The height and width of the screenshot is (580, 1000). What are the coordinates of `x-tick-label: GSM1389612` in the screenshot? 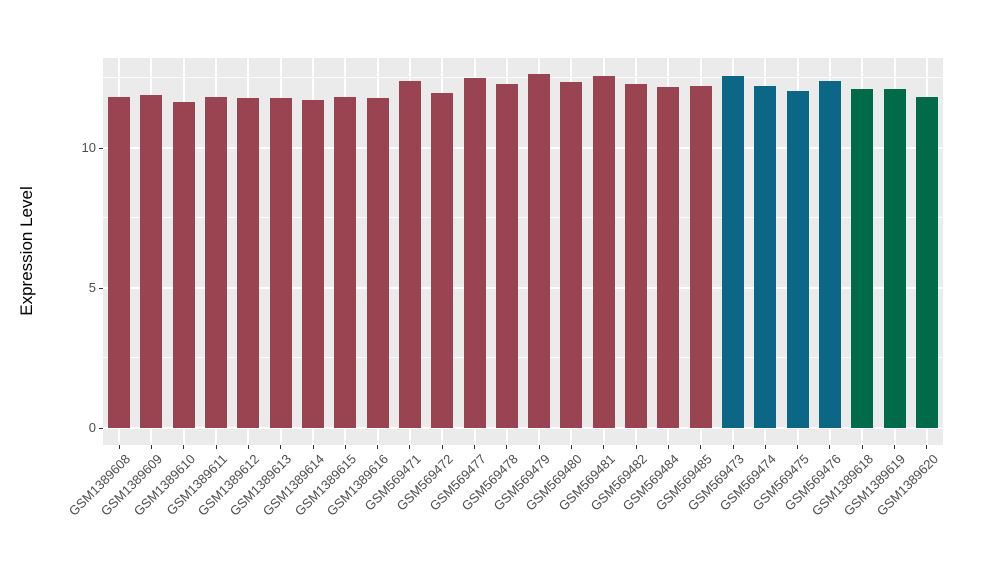 It's located at (228, 485).